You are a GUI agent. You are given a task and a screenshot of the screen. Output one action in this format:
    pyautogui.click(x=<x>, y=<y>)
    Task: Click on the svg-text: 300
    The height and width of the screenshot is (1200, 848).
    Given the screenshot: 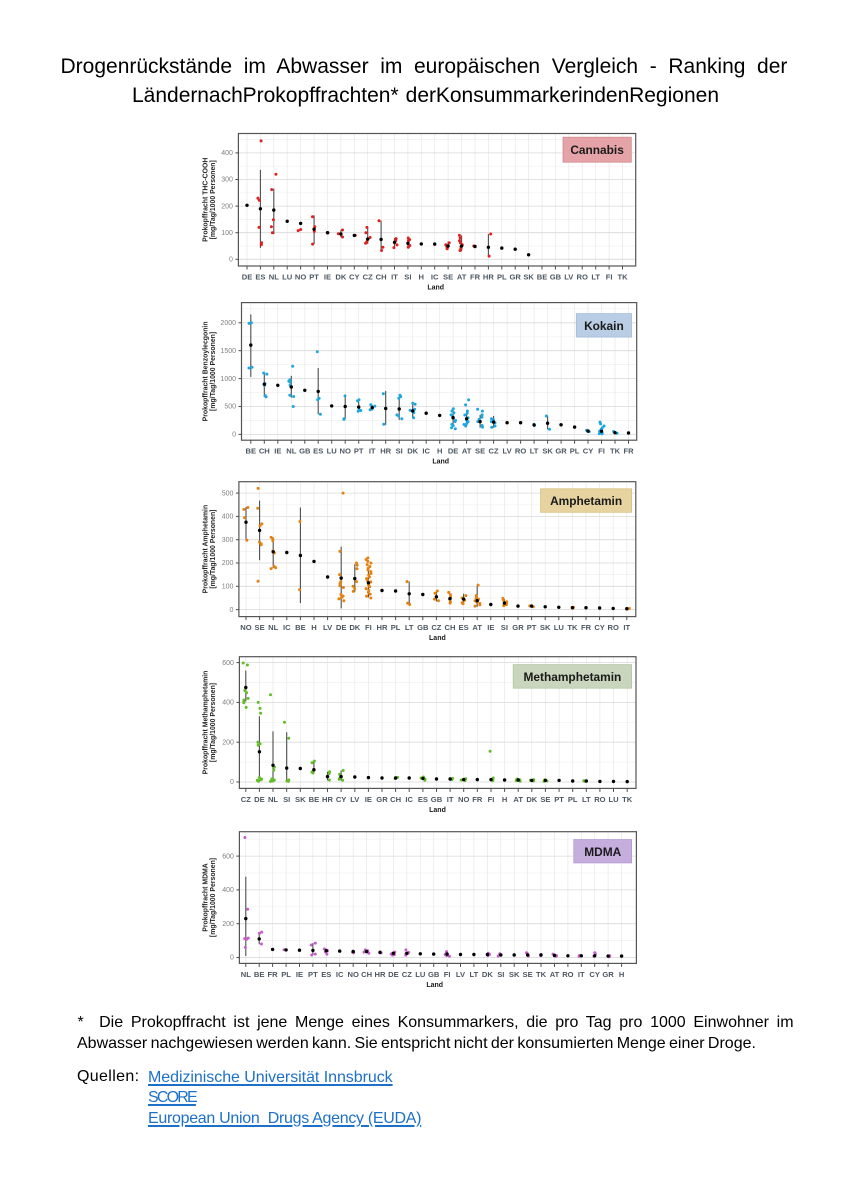 What is the action you would take?
    pyautogui.click(x=227, y=180)
    